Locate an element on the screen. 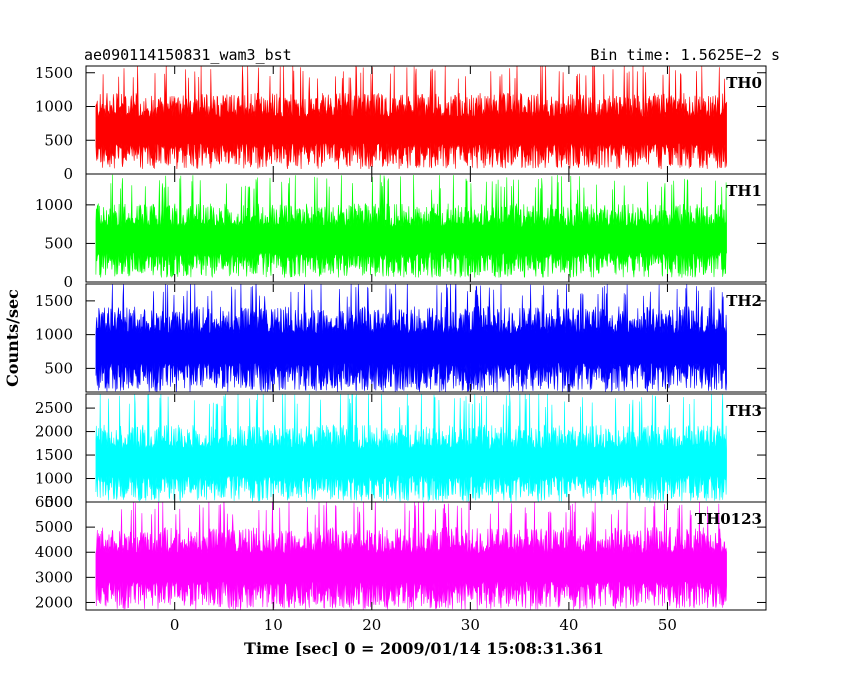 Image resolution: width=850 pixels, height=680 pixels. bin-time-label: Bin time: 1.5625E−2 s is located at coordinates (685, 55).